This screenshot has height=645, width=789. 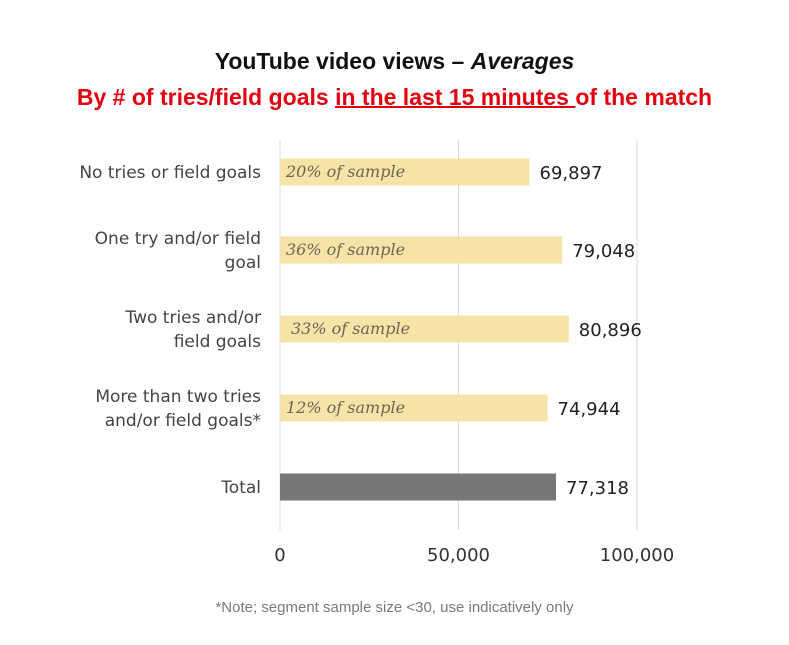 What do you see at coordinates (178, 251) in the screenshot?
I see `category-label: One try and/or field goal` at bounding box center [178, 251].